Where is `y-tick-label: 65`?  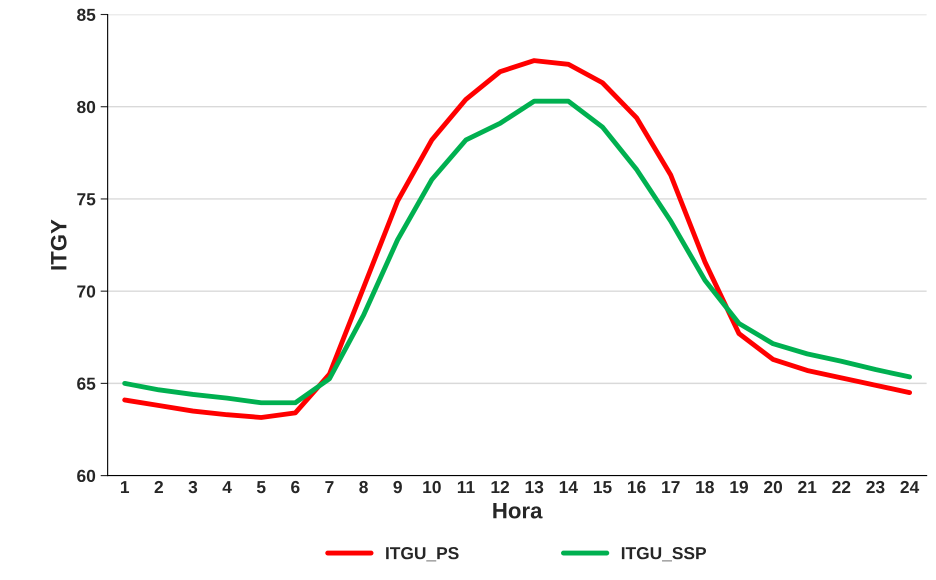
y-tick-label: 65 is located at coordinates (86, 384).